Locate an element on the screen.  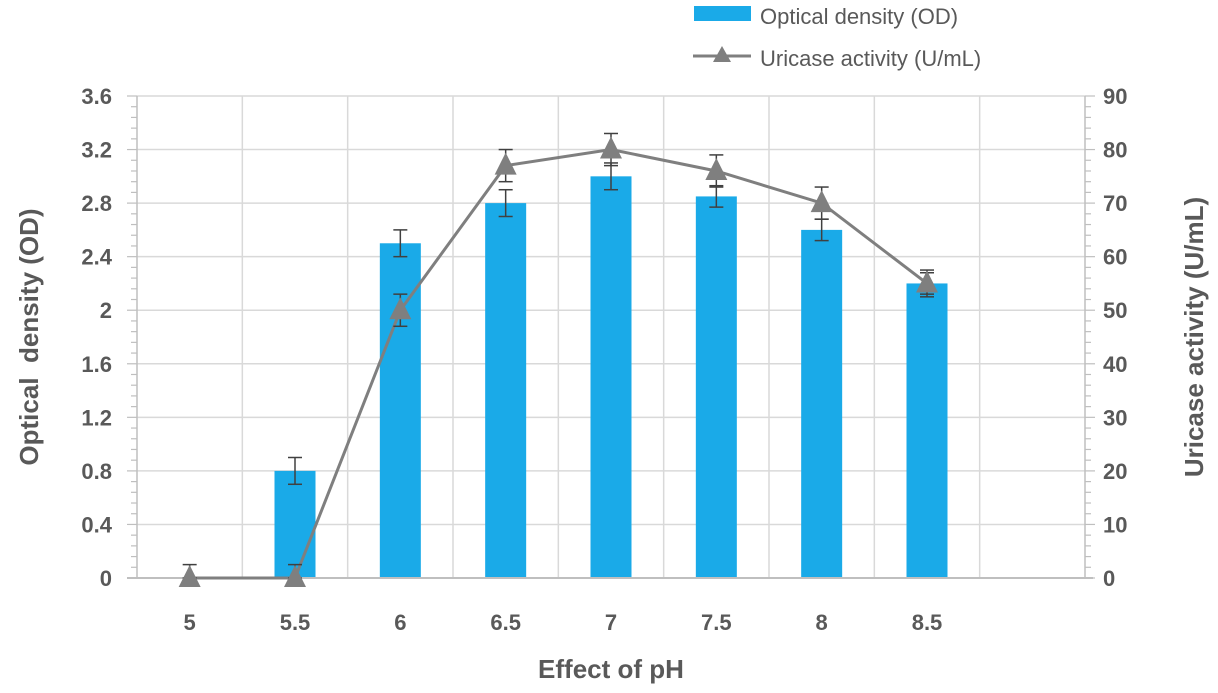
y-tick-label: 1.2 is located at coordinates (96, 417).